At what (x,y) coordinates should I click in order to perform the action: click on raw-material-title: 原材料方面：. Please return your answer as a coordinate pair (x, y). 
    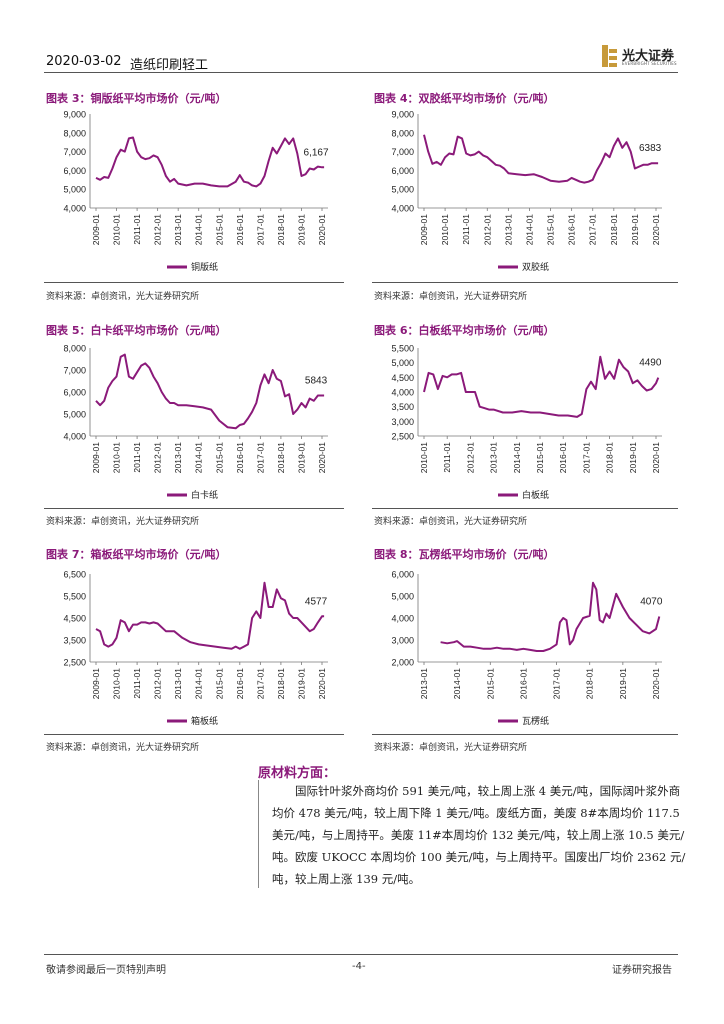
    Looking at the image, I should click on (297, 773).